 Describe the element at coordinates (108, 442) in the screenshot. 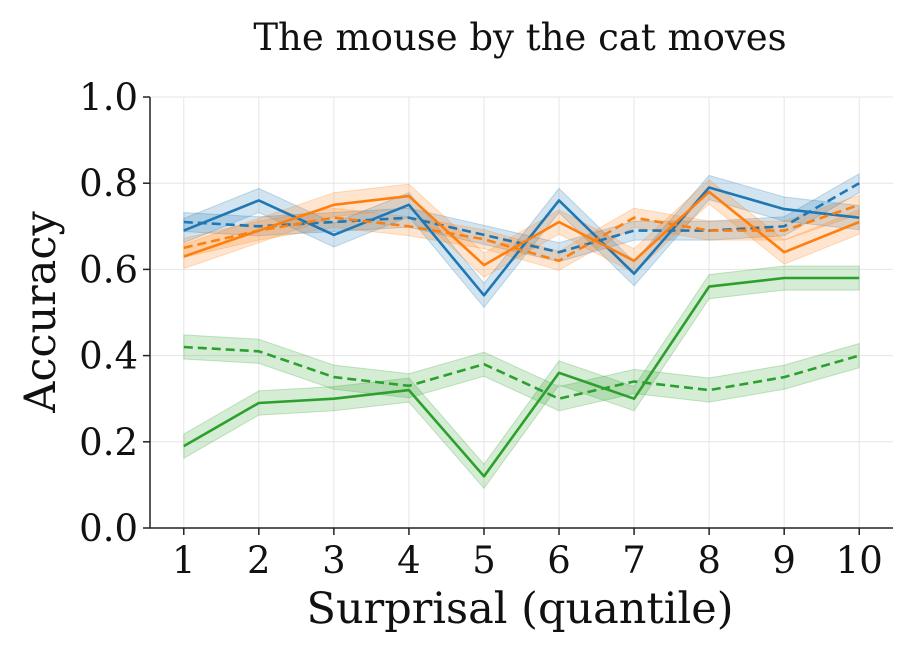

I see `y-tick-label: 0.2` at that location.